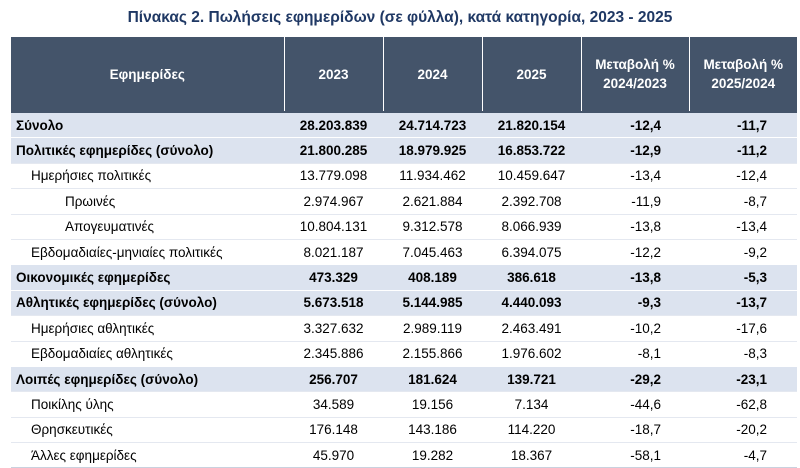 Image resolution: width=800 pixels, height=468 pixels. What do you see at coordinates (432, 150) in the screenshot?
I see `cell-2024: 18.979.925` at bounding box center [432, 150].